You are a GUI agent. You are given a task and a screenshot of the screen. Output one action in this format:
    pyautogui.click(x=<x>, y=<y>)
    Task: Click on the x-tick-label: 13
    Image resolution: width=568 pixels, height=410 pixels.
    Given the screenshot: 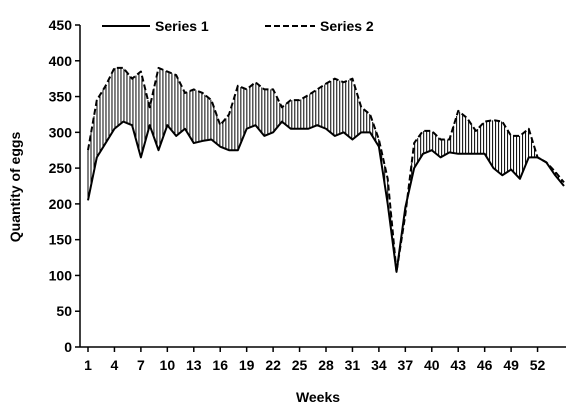 What is the action you would take?
    pyautogui.click(x=194, y=365)
    